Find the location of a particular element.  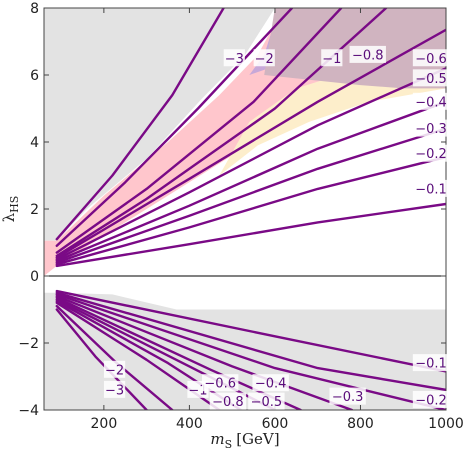

y-axis-label-subscript: HS is located at coordinates (14, 204).